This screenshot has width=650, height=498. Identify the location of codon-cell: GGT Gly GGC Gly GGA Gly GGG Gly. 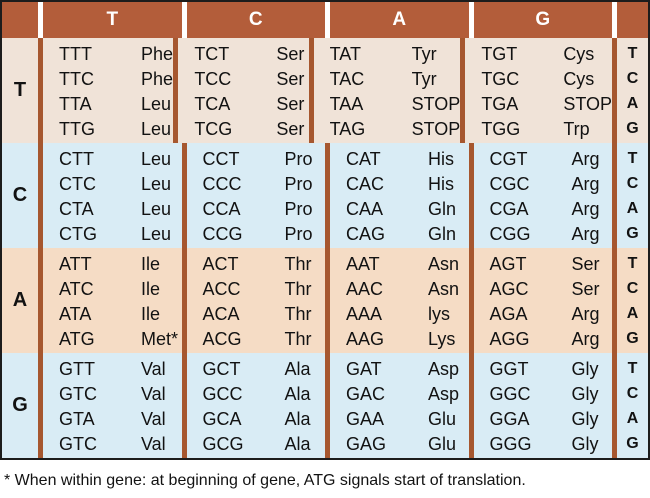
(543, 405).